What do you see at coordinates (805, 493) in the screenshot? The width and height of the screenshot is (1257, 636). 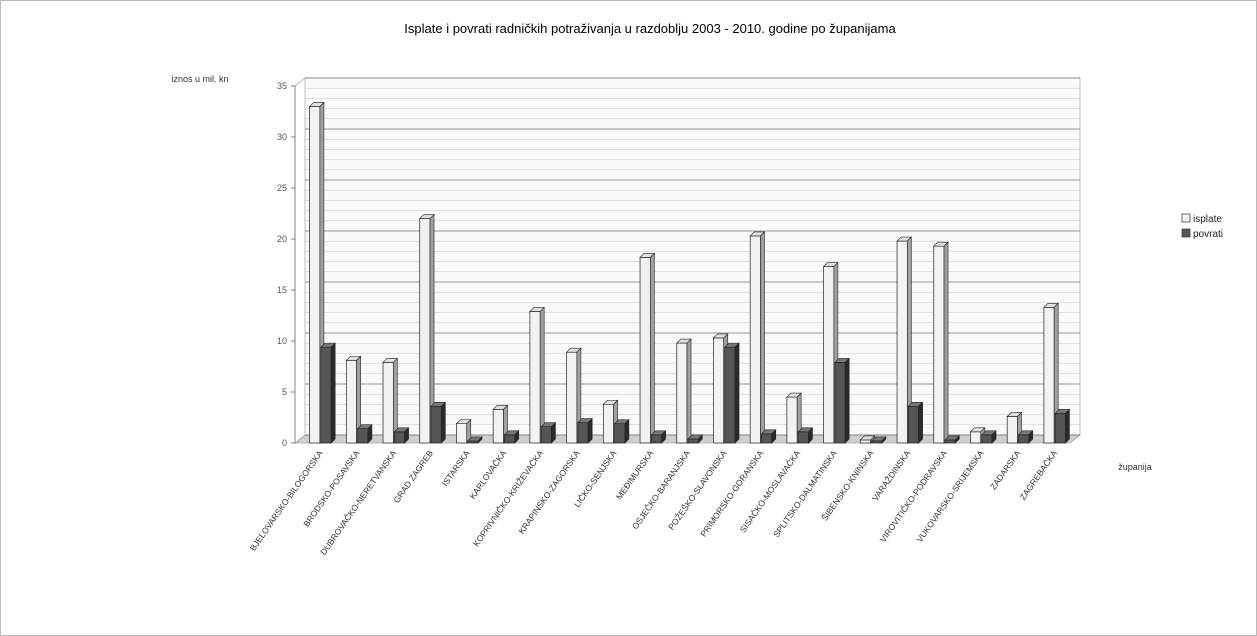 I see `category-label: SPLITSKO-DALMATINSKA` at bounding box center [805, 493].